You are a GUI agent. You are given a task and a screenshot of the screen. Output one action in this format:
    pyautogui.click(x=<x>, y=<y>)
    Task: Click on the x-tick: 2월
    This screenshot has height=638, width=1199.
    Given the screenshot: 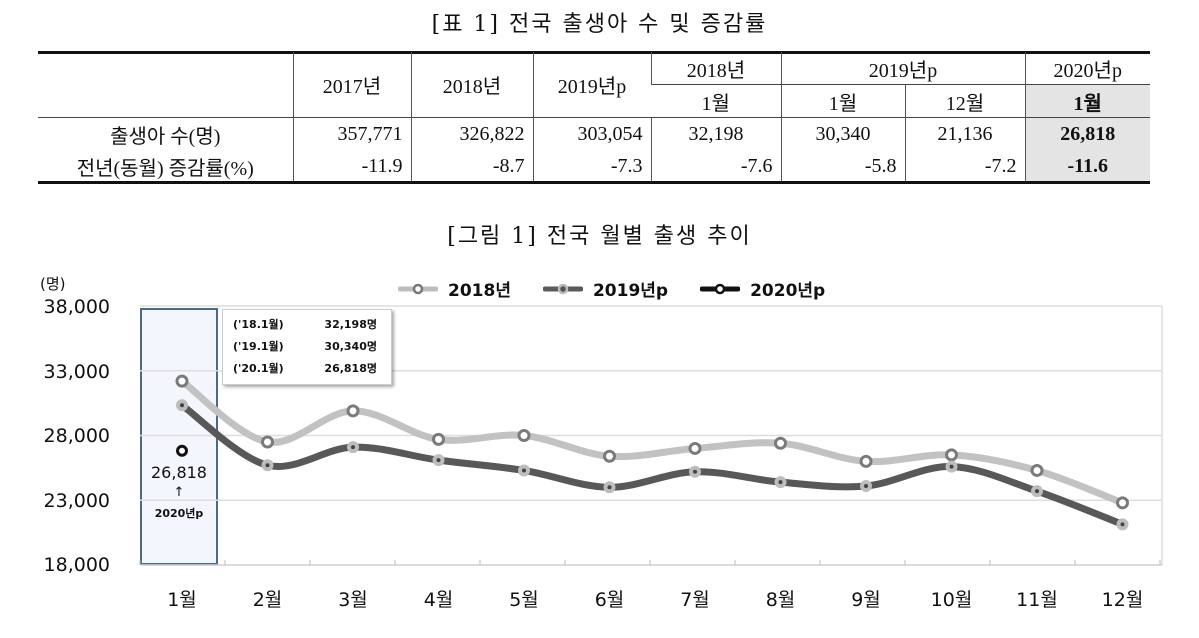 What is the action you would take?
    pyautogui.click(x=267, y=600)
    